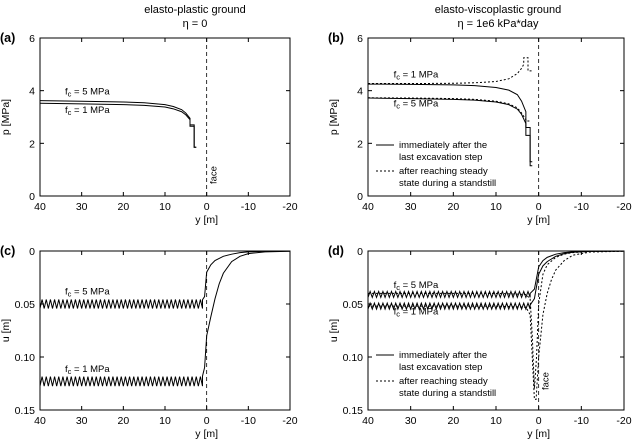  Describe the element at coordinates (353, 358) in the screenshot. I see `panel-d-ytick-label: 0.10` at that location.